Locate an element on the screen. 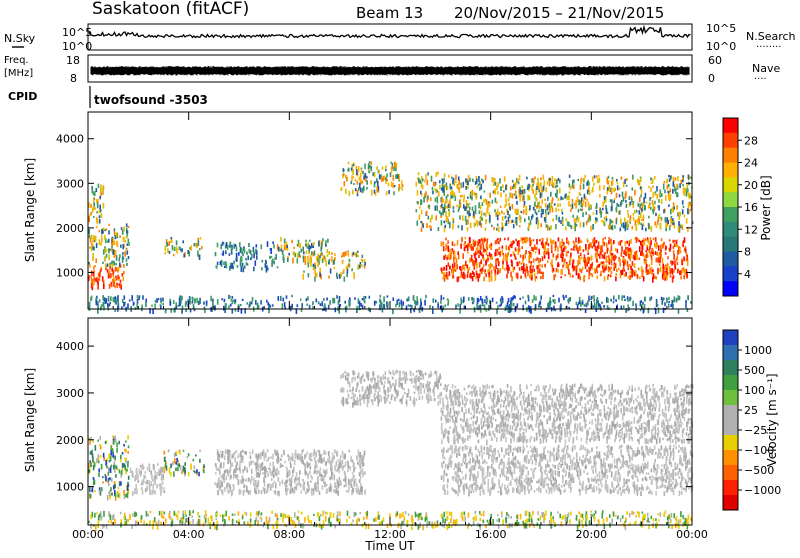 The height and width of the screenshot is (558, 800). nave-dots: ···· is located at coordinates (760, 79).